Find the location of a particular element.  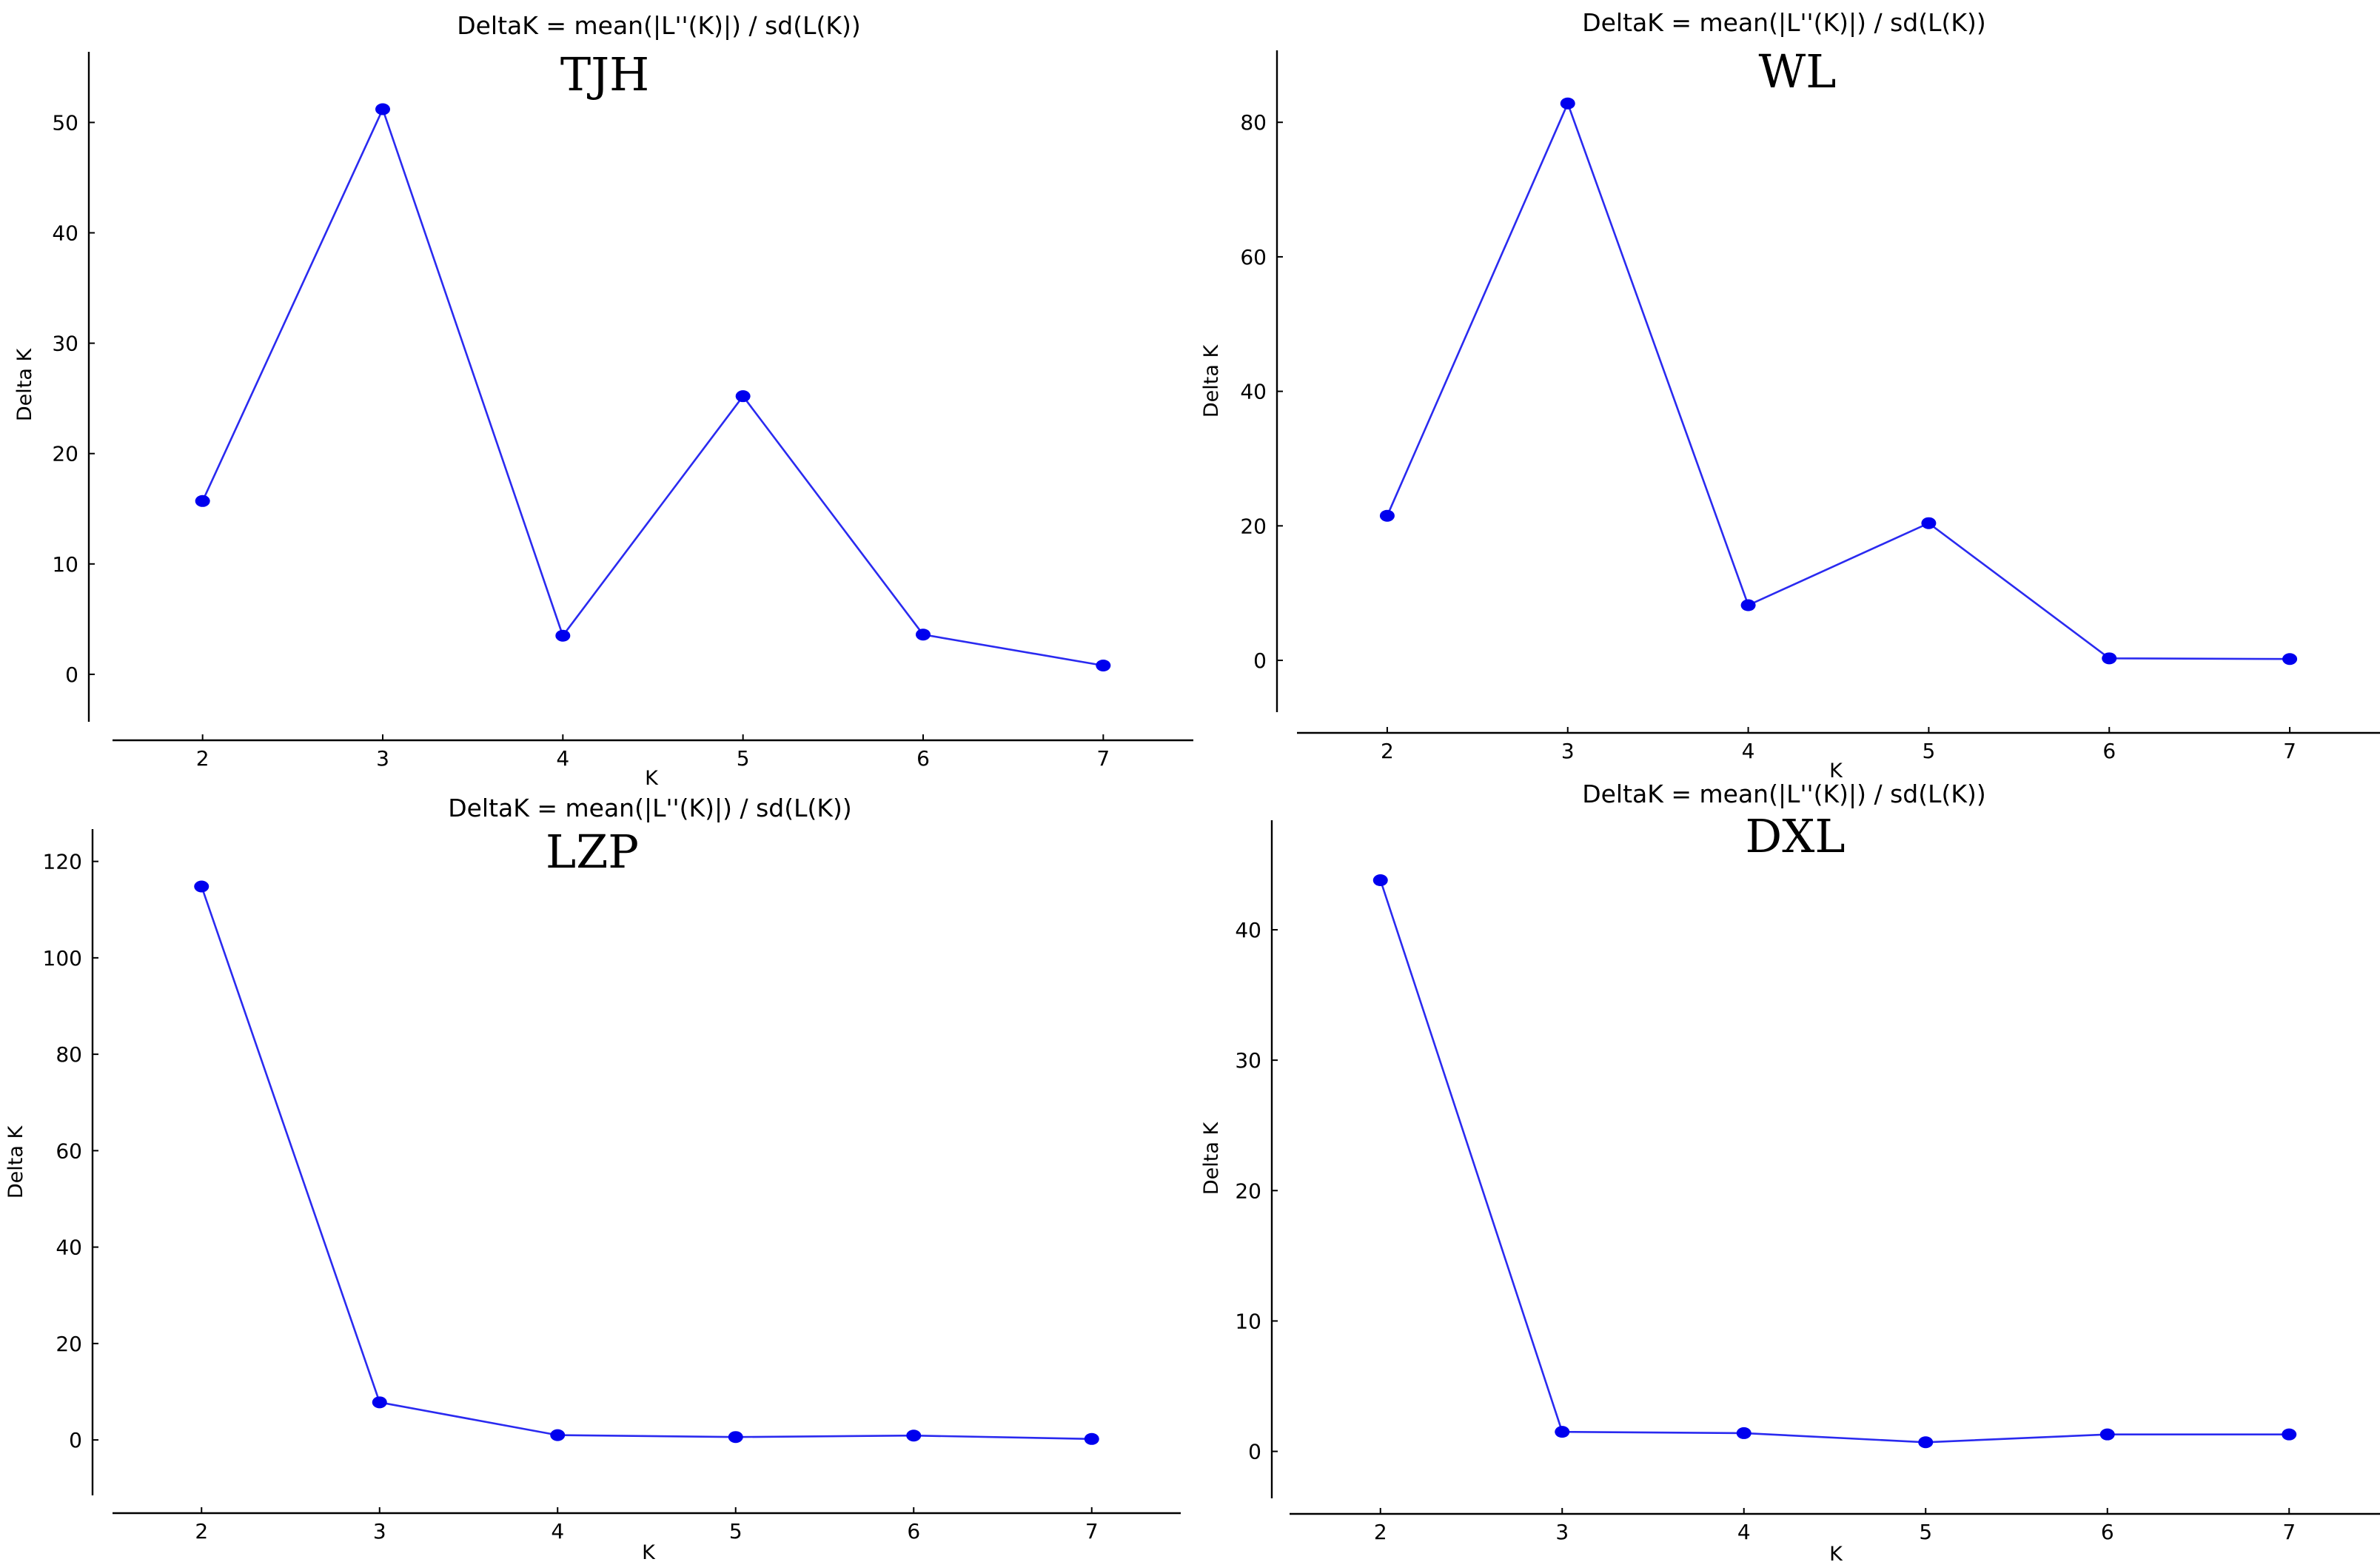

chart-title: LZP is located at coordinates (592, 852).